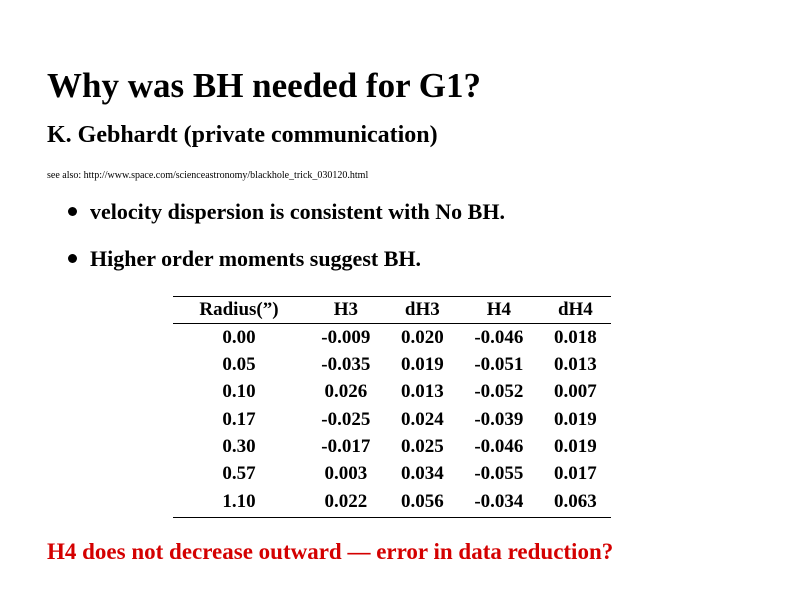  Describe the element at coordinates (575, 337) in the screenshot. I see `table-cell: 0.018` at that location.